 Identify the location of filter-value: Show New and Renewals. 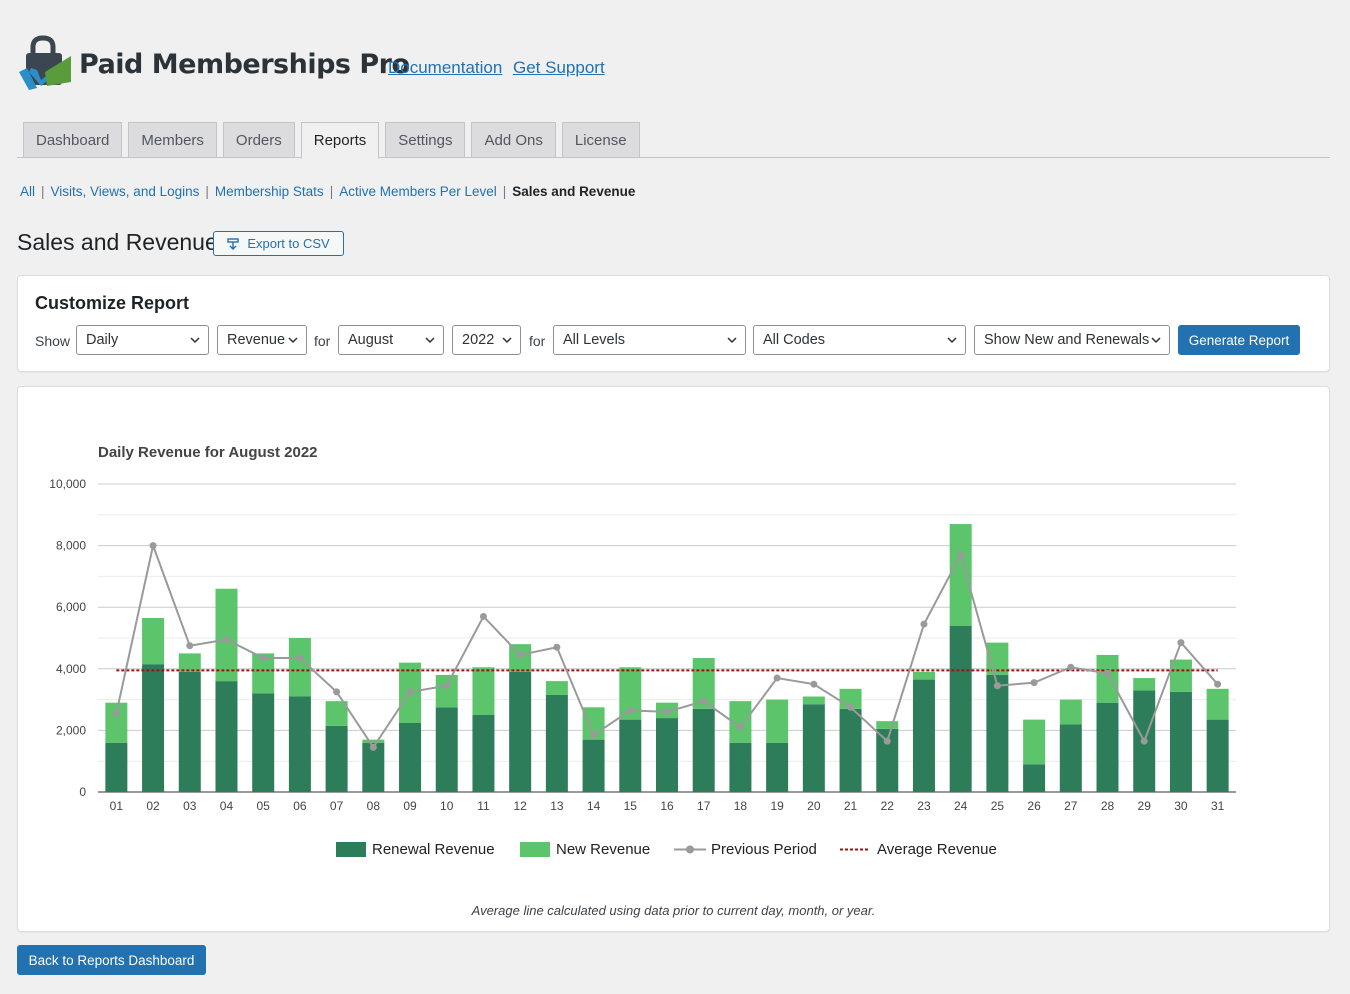
(1067, 340).